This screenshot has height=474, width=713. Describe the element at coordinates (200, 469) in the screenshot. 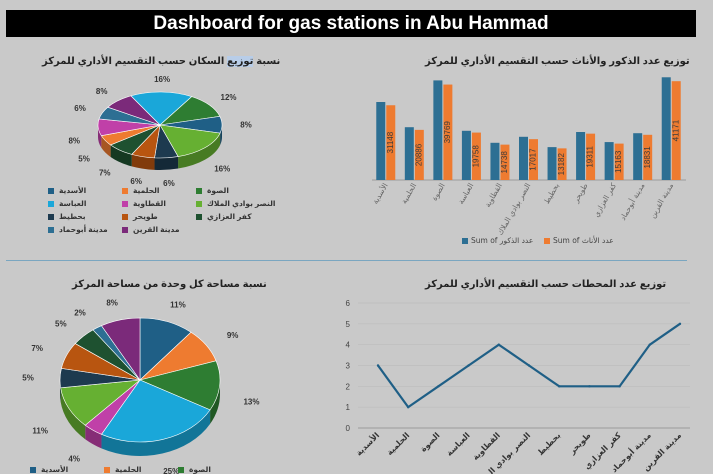

I see `area-legend-item-2-label: الصوة` at that location.